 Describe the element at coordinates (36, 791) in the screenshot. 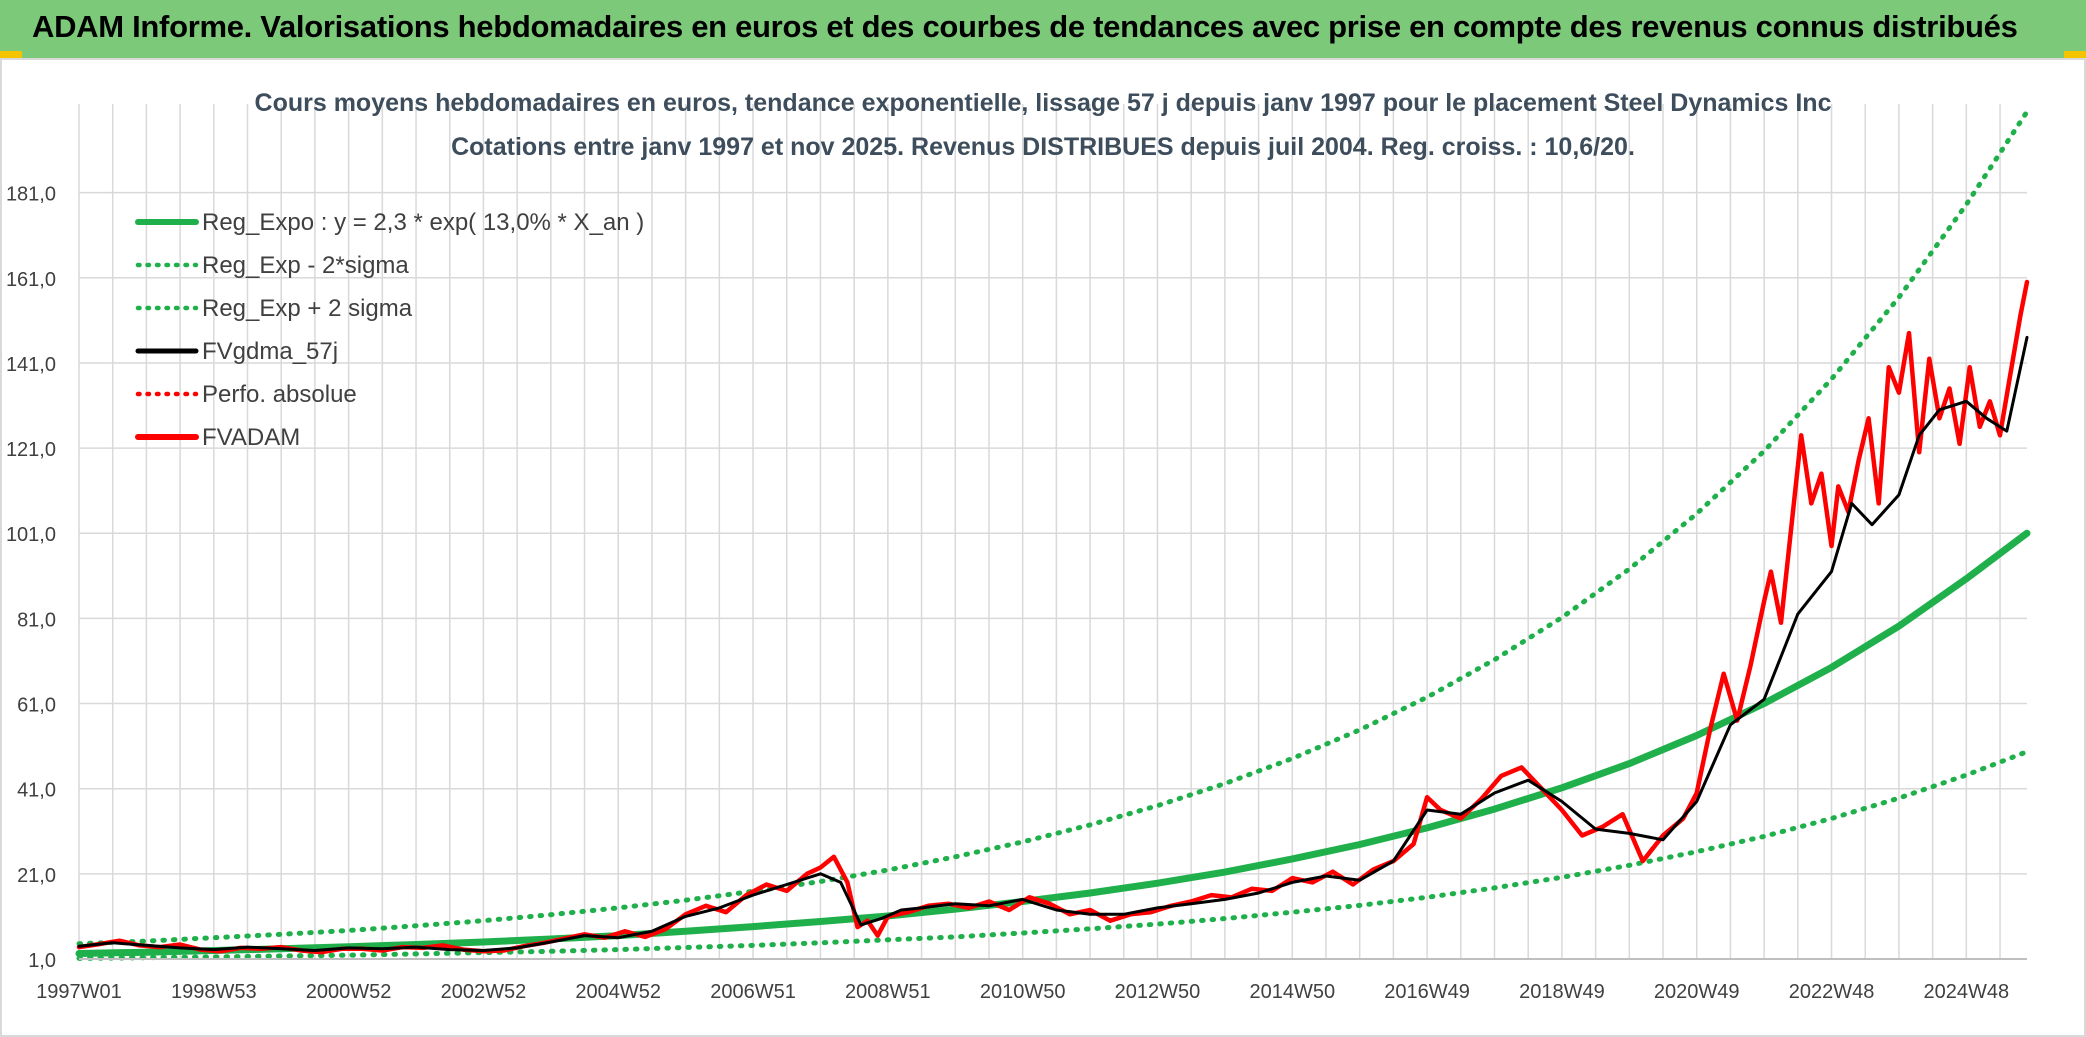

I see `y-tick-label: 41,0` at that location.